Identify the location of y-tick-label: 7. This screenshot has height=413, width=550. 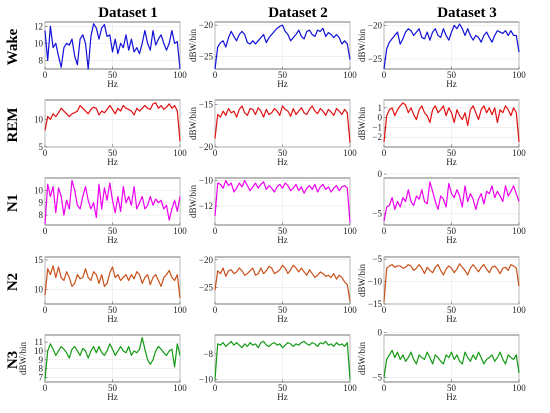
(41, 378).